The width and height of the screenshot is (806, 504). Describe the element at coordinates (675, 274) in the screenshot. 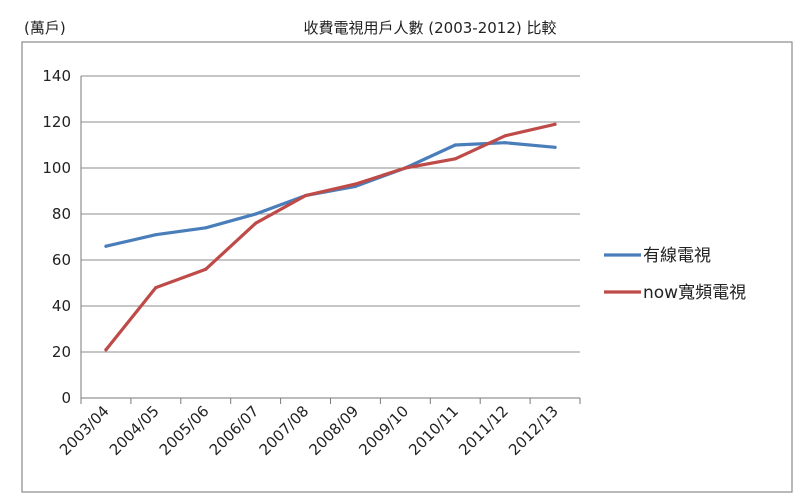

I see `legend: 有線電視 now寬頻電視` at that location.